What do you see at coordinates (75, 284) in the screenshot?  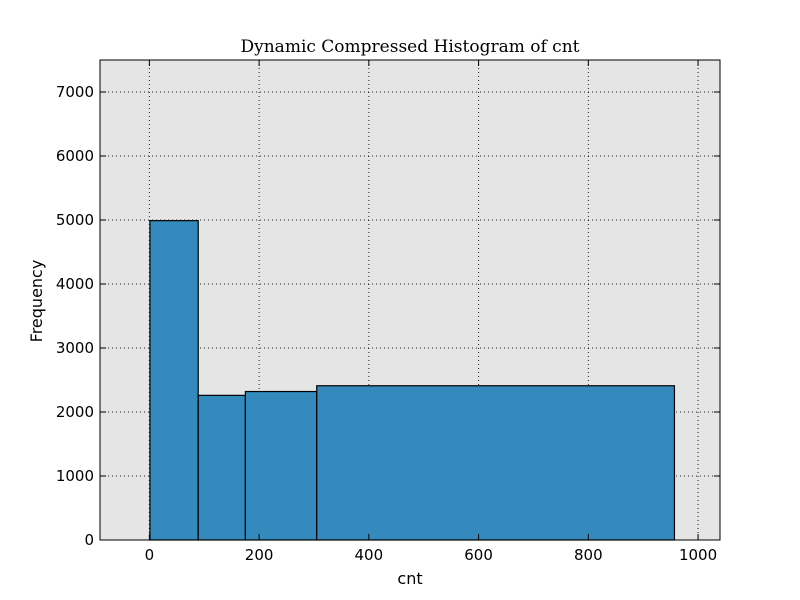 I see `y-tick-label: 4000` at bounding box center [75, 284].